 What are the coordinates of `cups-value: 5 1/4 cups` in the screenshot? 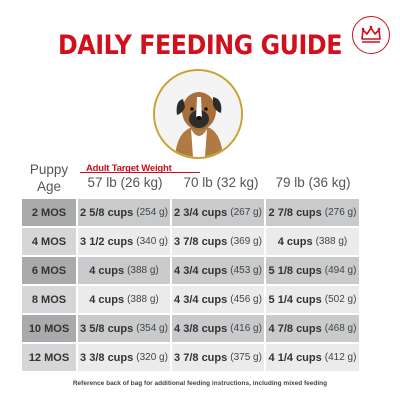 It's located at (295, 299).